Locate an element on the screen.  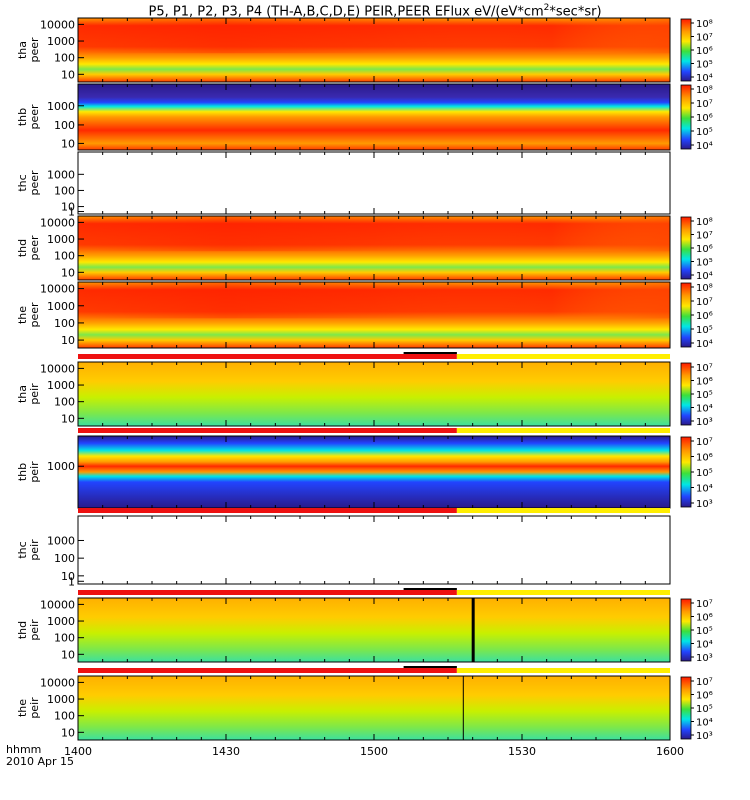
panel-label: thdpeir is located at coordinates (28, 630).